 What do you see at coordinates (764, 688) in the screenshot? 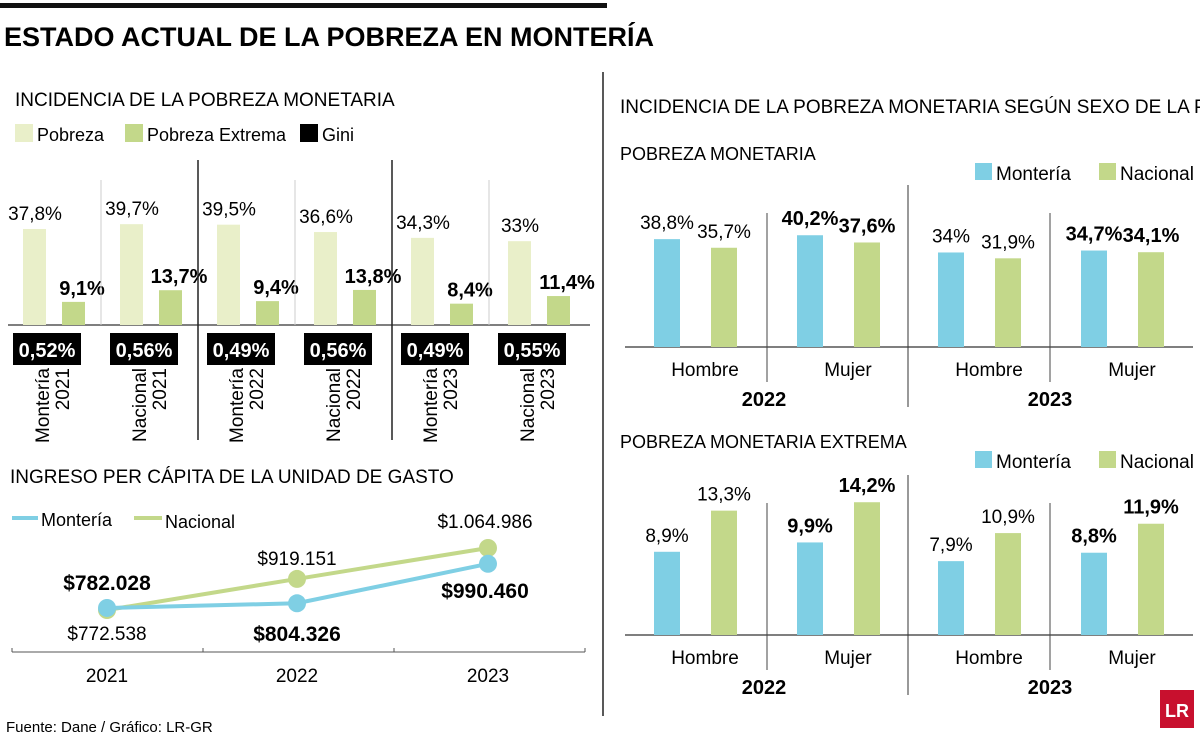
I see `group-label: 2022` at bounding box center [764, 688].